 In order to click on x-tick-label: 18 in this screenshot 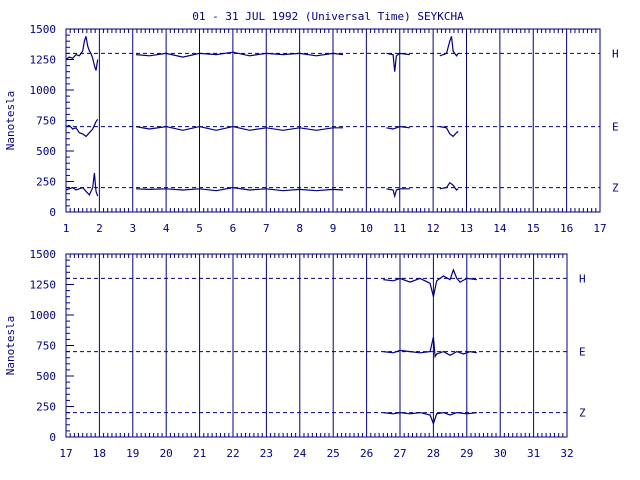, I will do `click(99, 453)`.